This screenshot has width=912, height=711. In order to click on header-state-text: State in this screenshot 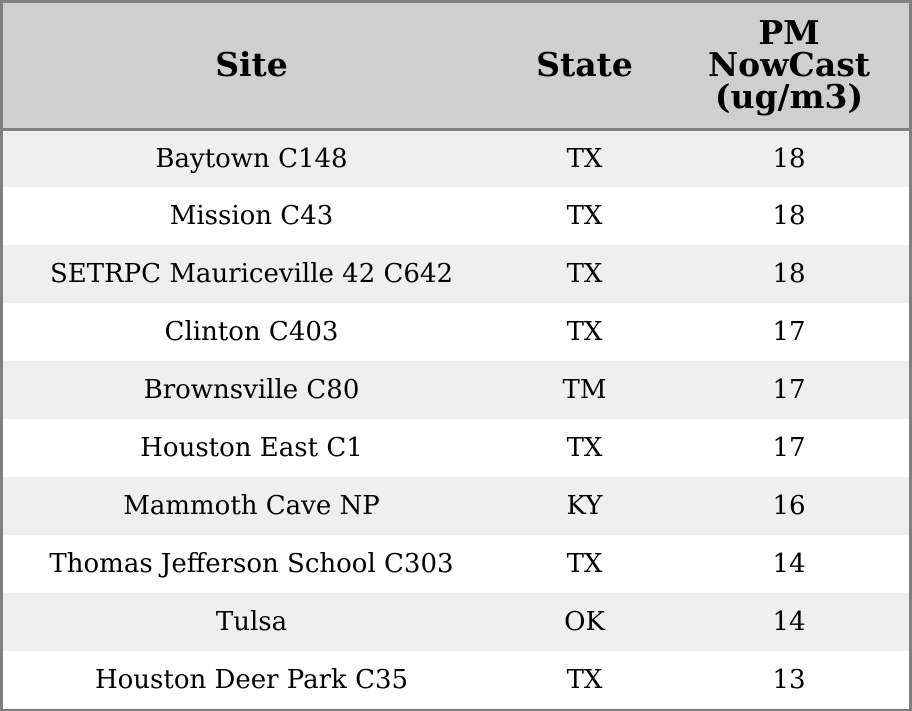, I will do `click(584, 65)`.